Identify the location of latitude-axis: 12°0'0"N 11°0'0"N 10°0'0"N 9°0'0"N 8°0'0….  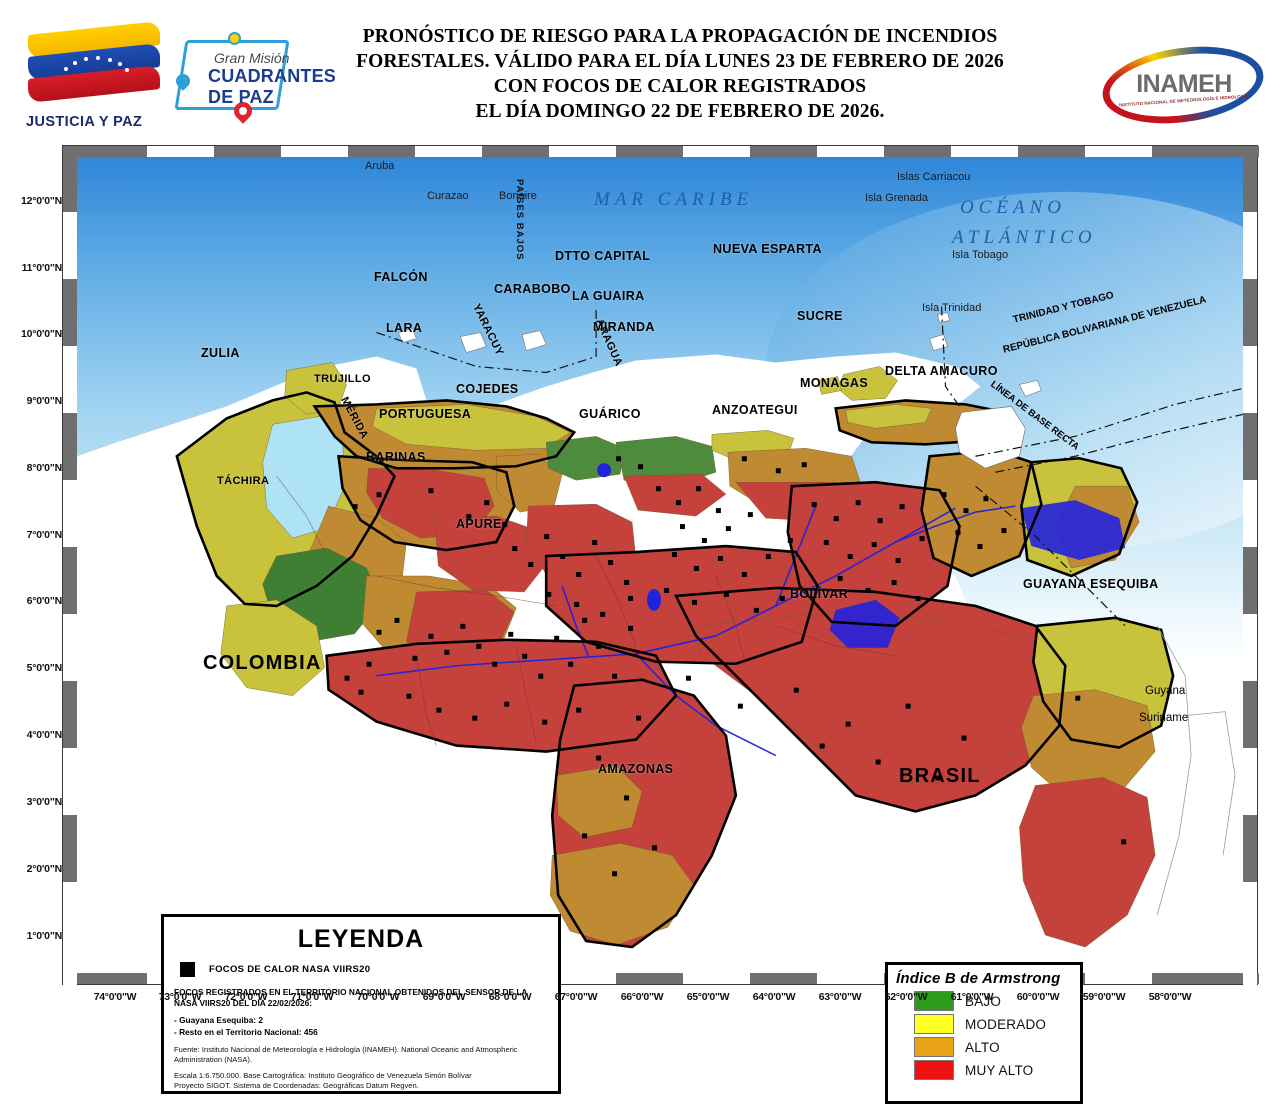
(31, 565).